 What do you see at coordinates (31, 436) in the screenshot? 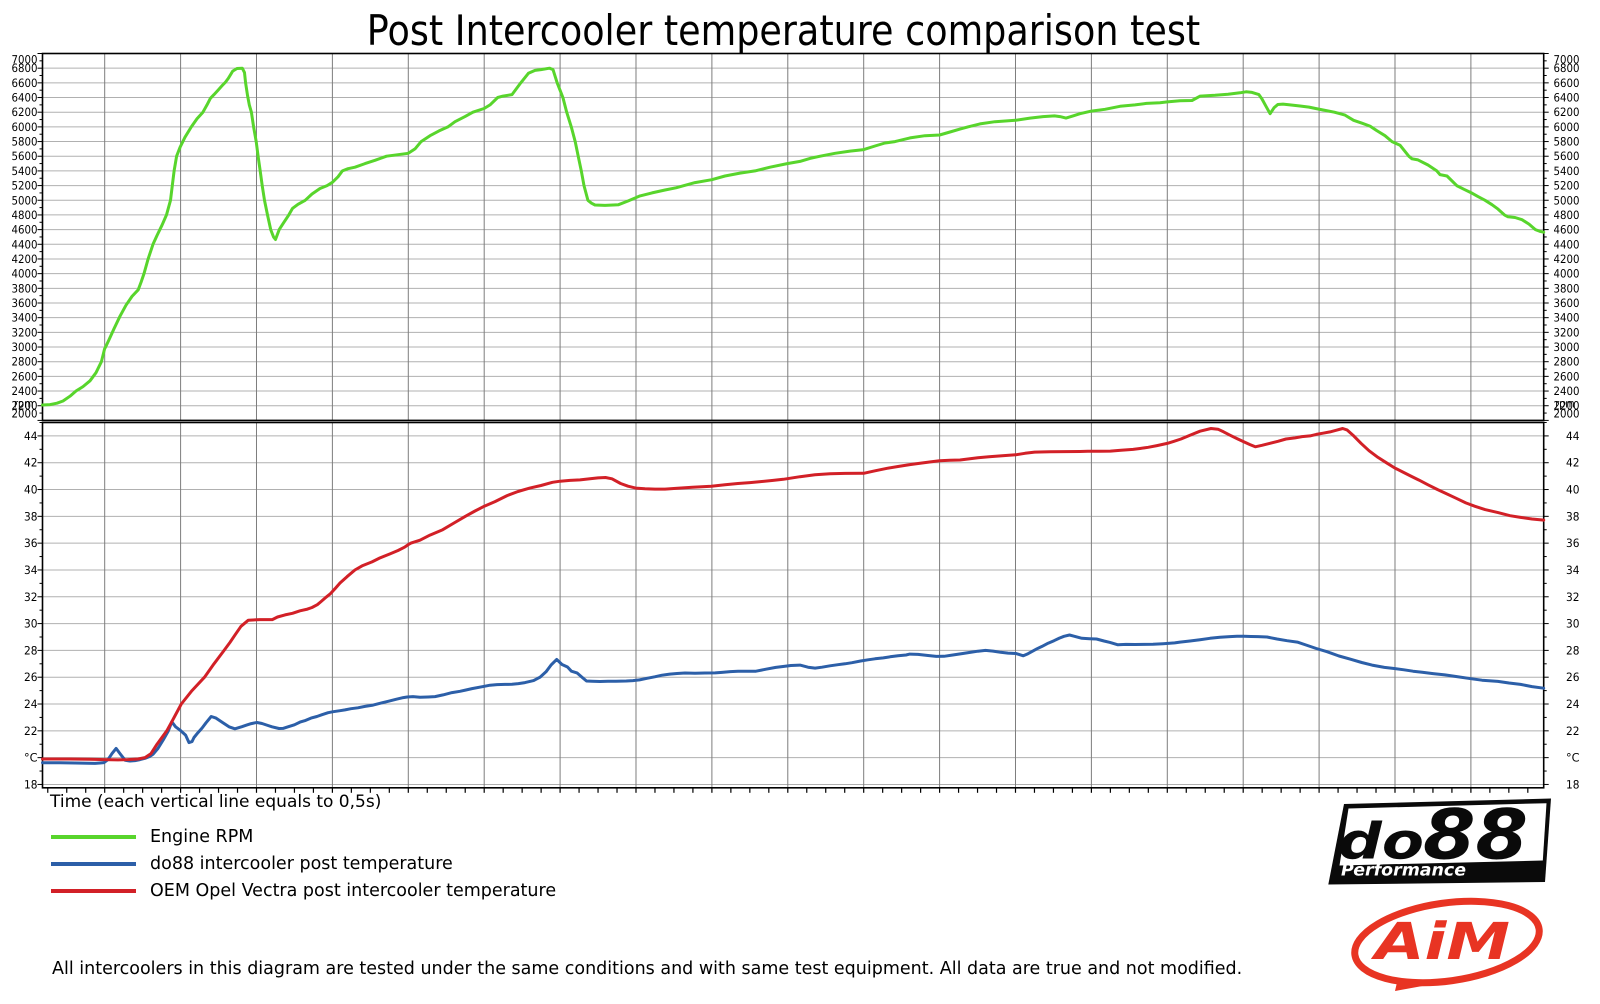
I see `temp-tick-label-left: 44` at bounding box center [31, 436].